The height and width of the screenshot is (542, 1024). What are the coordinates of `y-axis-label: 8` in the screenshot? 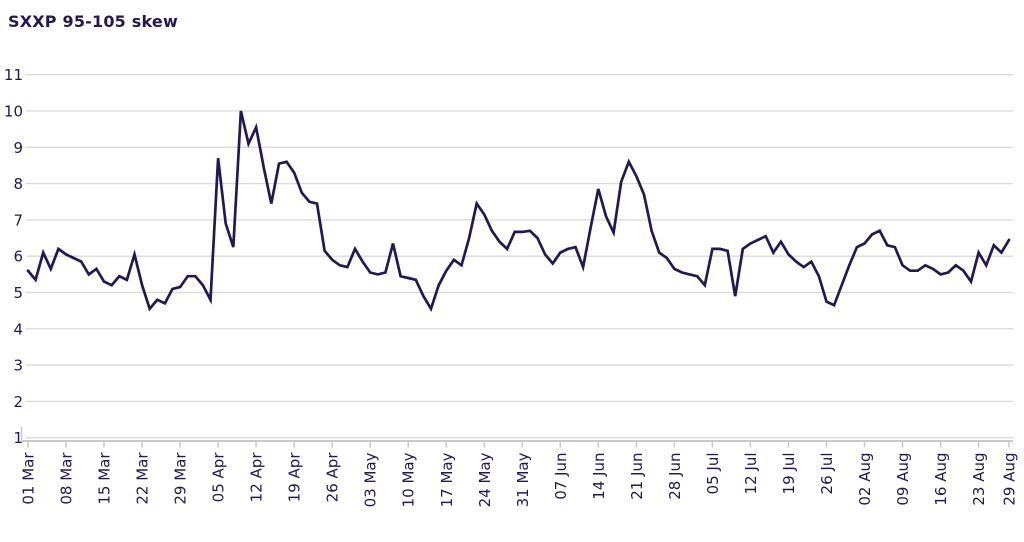 It's located at (18, 184).